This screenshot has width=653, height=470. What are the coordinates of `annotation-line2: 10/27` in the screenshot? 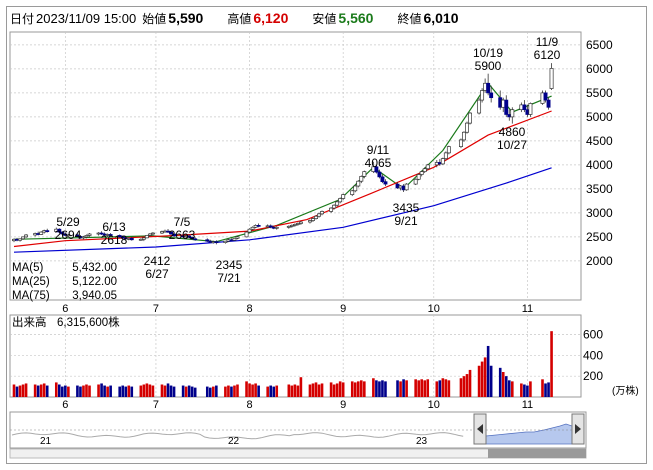 It's located at (512, 145).